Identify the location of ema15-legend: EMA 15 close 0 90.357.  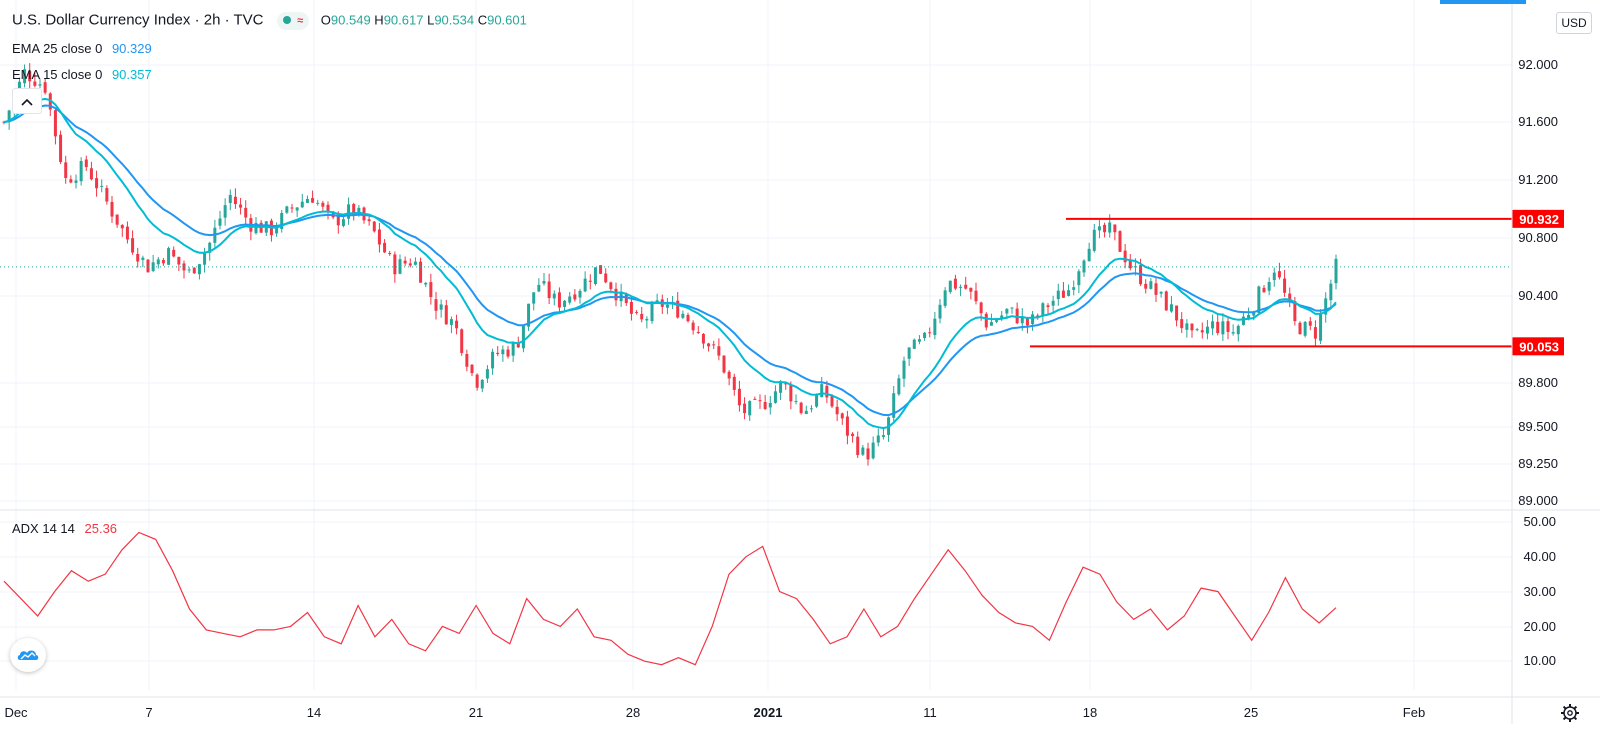
(82, 75).